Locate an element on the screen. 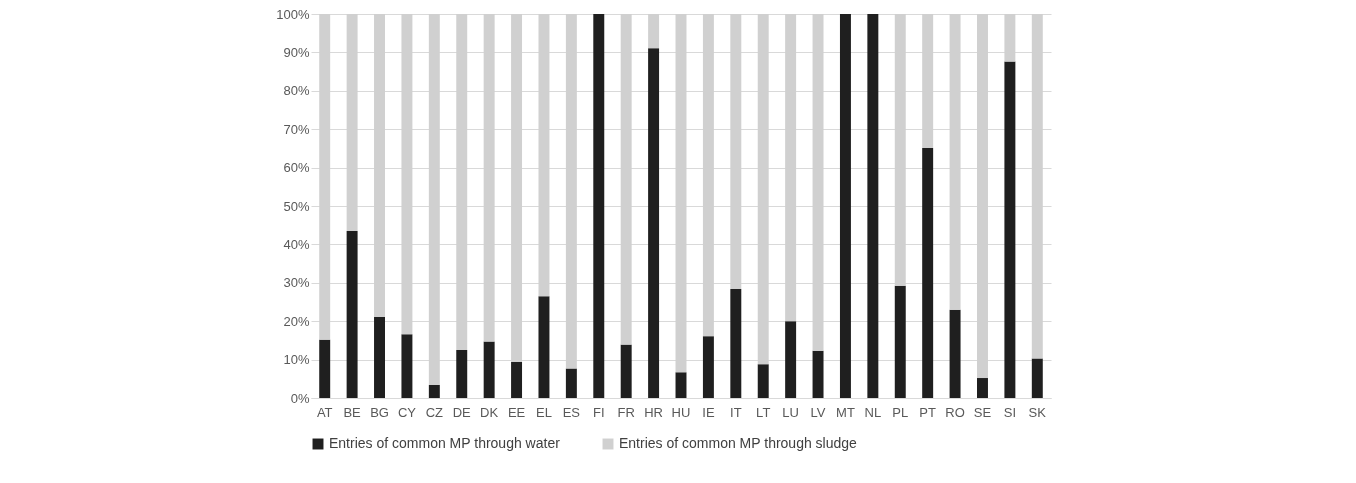 Image resolution: width=1356 pixels, height=483 pixels. x-tick-label: SE is located at coordinates (982, 412).